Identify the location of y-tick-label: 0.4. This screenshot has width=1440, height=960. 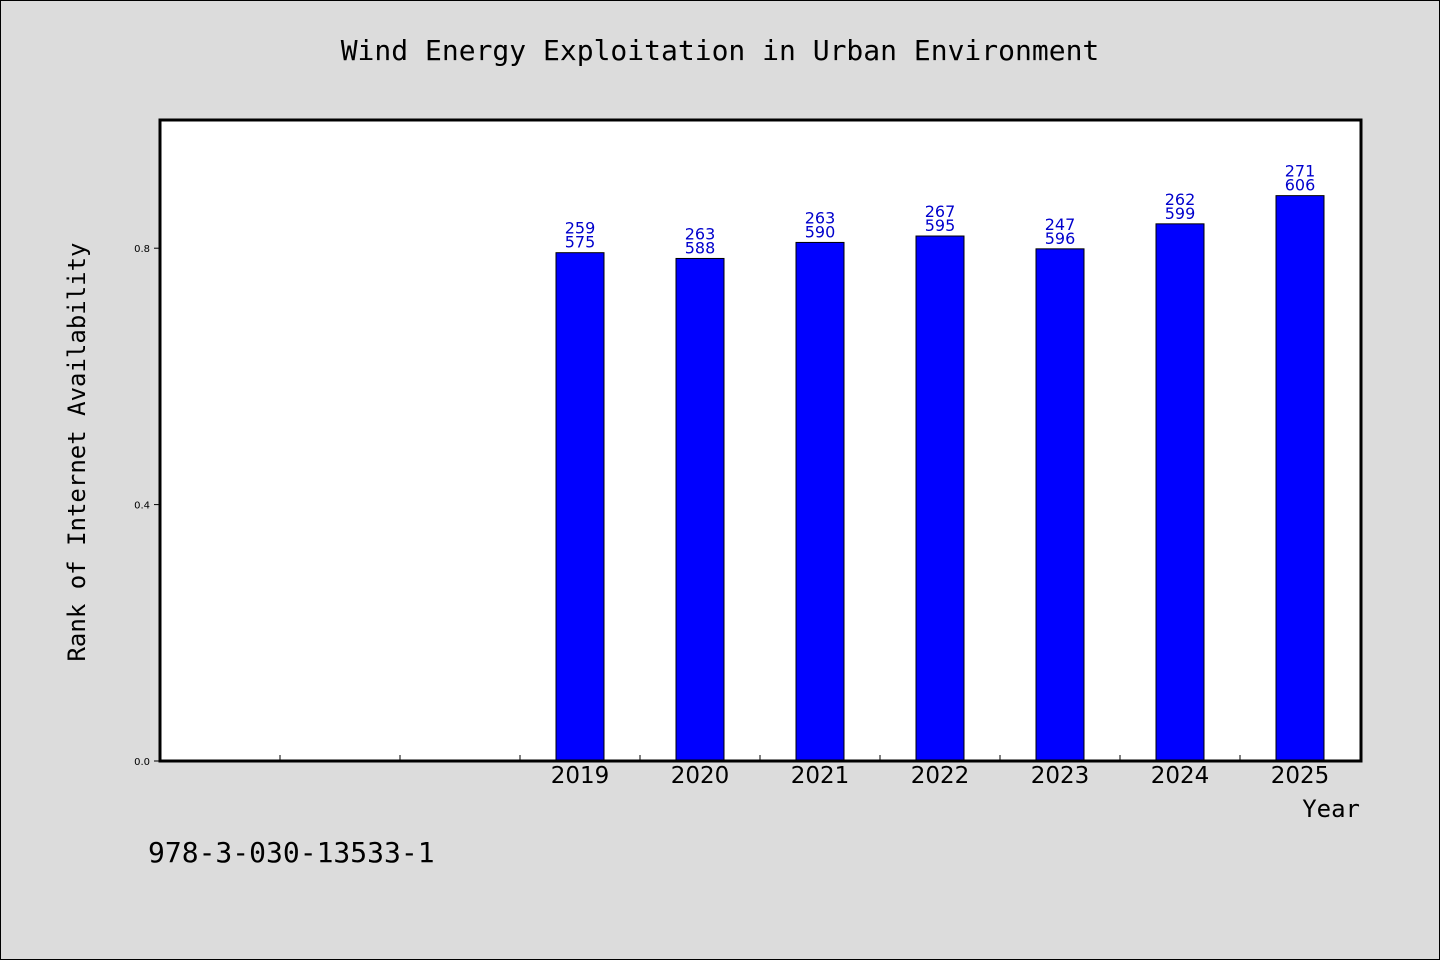
(142, 506).